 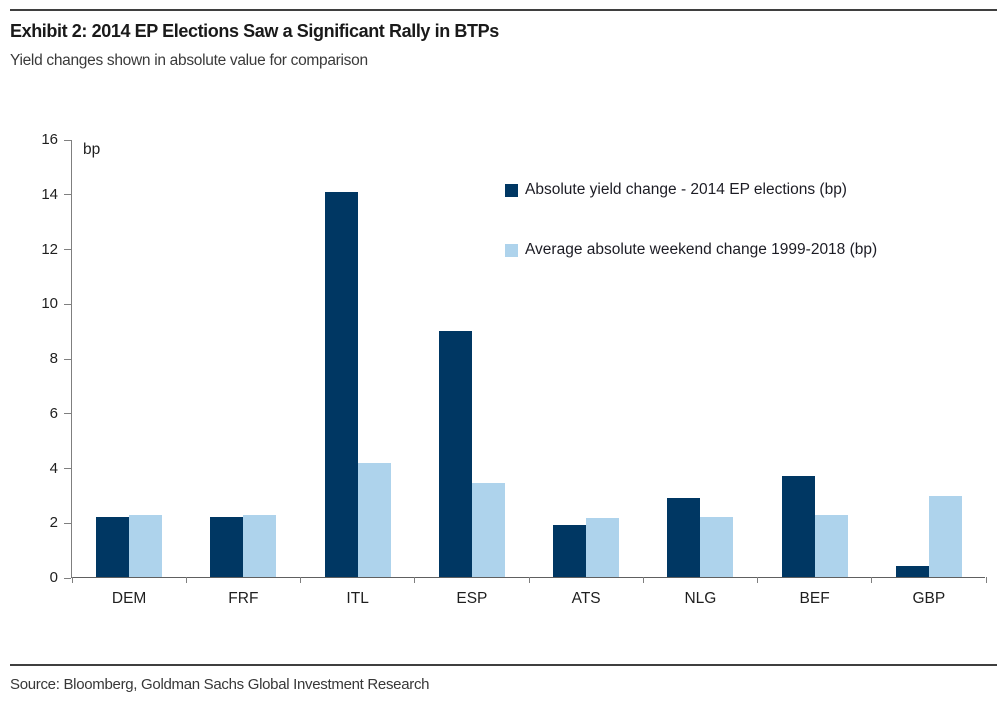 What do you see at coordinates (455, 453) in the screenshot?
I see `bar-esp-series1` at bounding box center [455, 453].